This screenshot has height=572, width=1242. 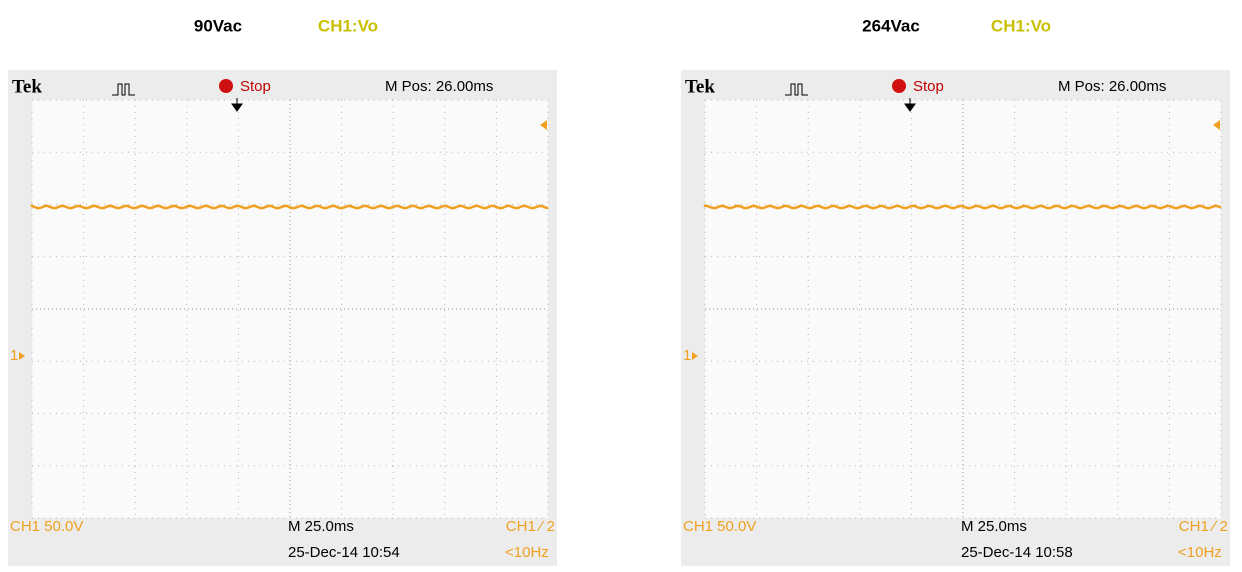 What do you see at coordinates (218, 25) in the screenshot?
I see `input-voltage: 90Vac` at bounding box center [218, 25].